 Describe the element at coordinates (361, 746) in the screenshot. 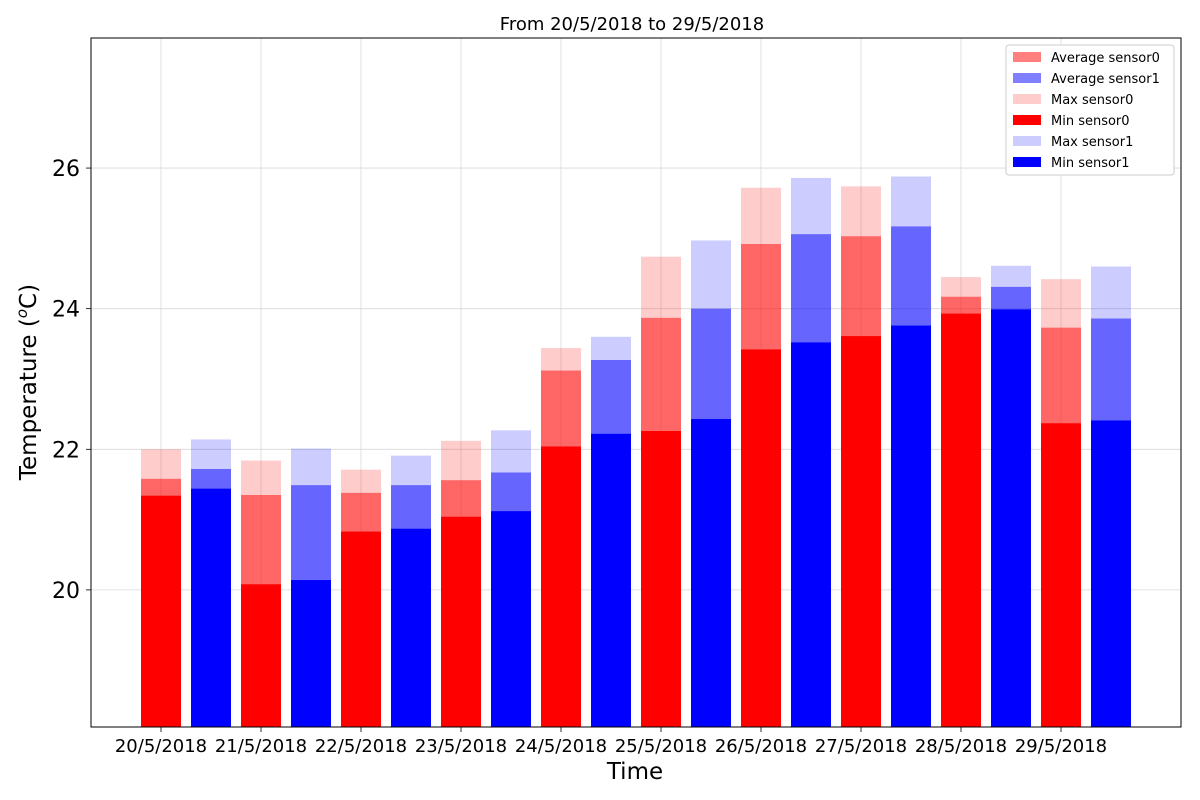

I see `x-tick-label: 22/5/2018` at that location.